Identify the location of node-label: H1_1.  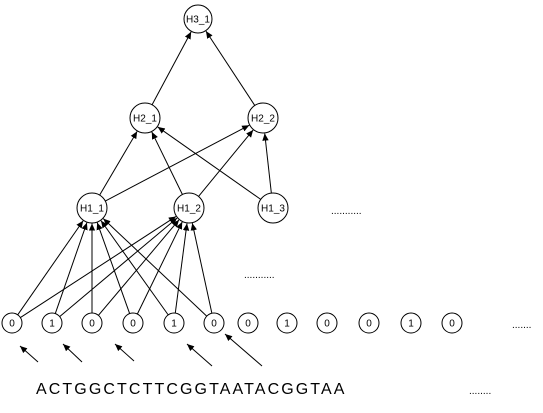
(92, 209).